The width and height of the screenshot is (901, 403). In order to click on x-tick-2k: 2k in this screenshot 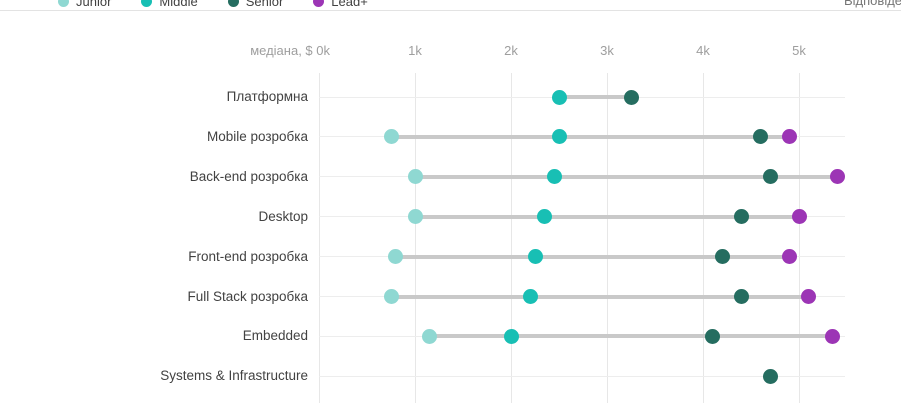, I will do `click(511, 50)`.